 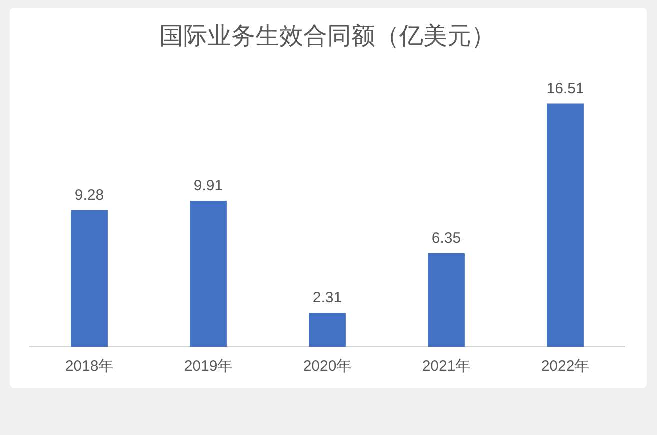 What do you see at coordinates (89, 367) in the screenshot?
I see `x-tick-label: 2018年` at bounding box center [89, 367].